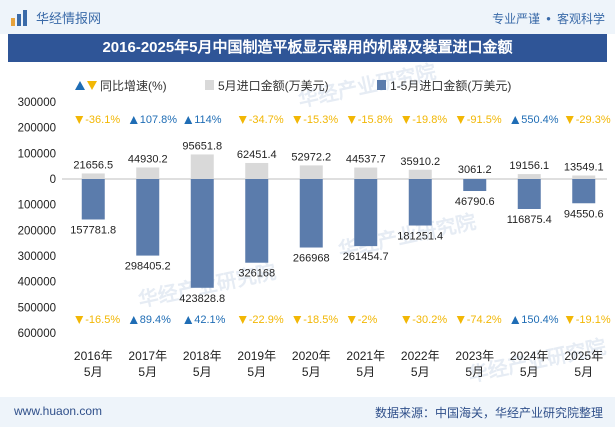 The width and height of the screenshot is (615, 427). Describe the element at coordinates (58, 411) in the screenshot. I see `footer-url: www.huaon.com` at that location.